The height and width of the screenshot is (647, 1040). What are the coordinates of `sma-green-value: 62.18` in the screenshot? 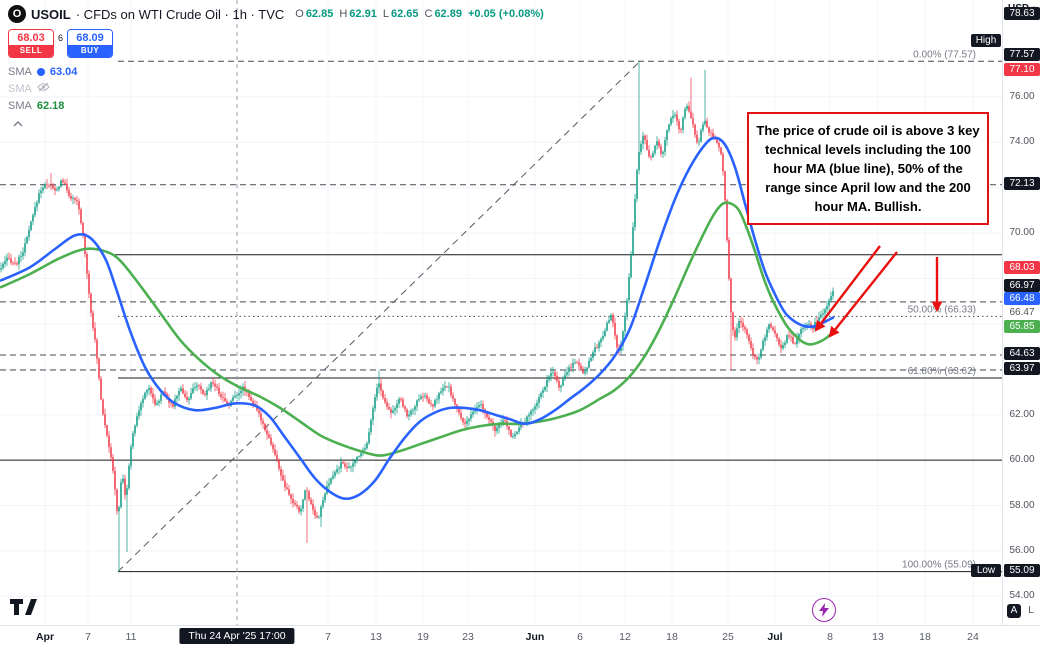 It's located at (50, 105).